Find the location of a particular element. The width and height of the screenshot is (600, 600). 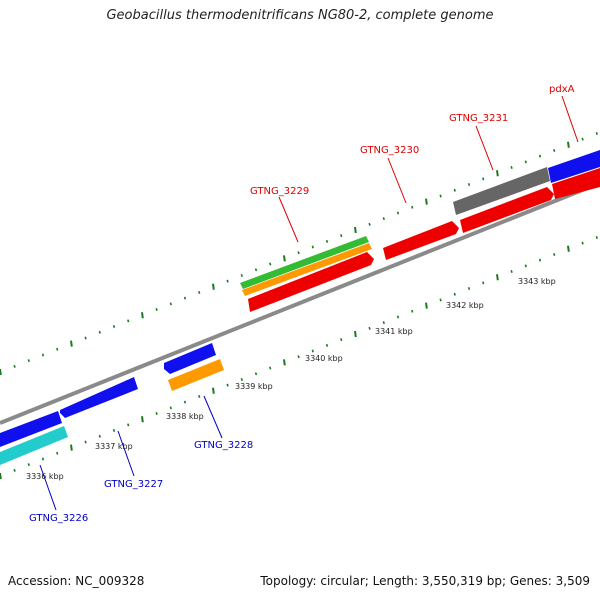

gene-gtng-3229-green is located at coordinates (304, 262).